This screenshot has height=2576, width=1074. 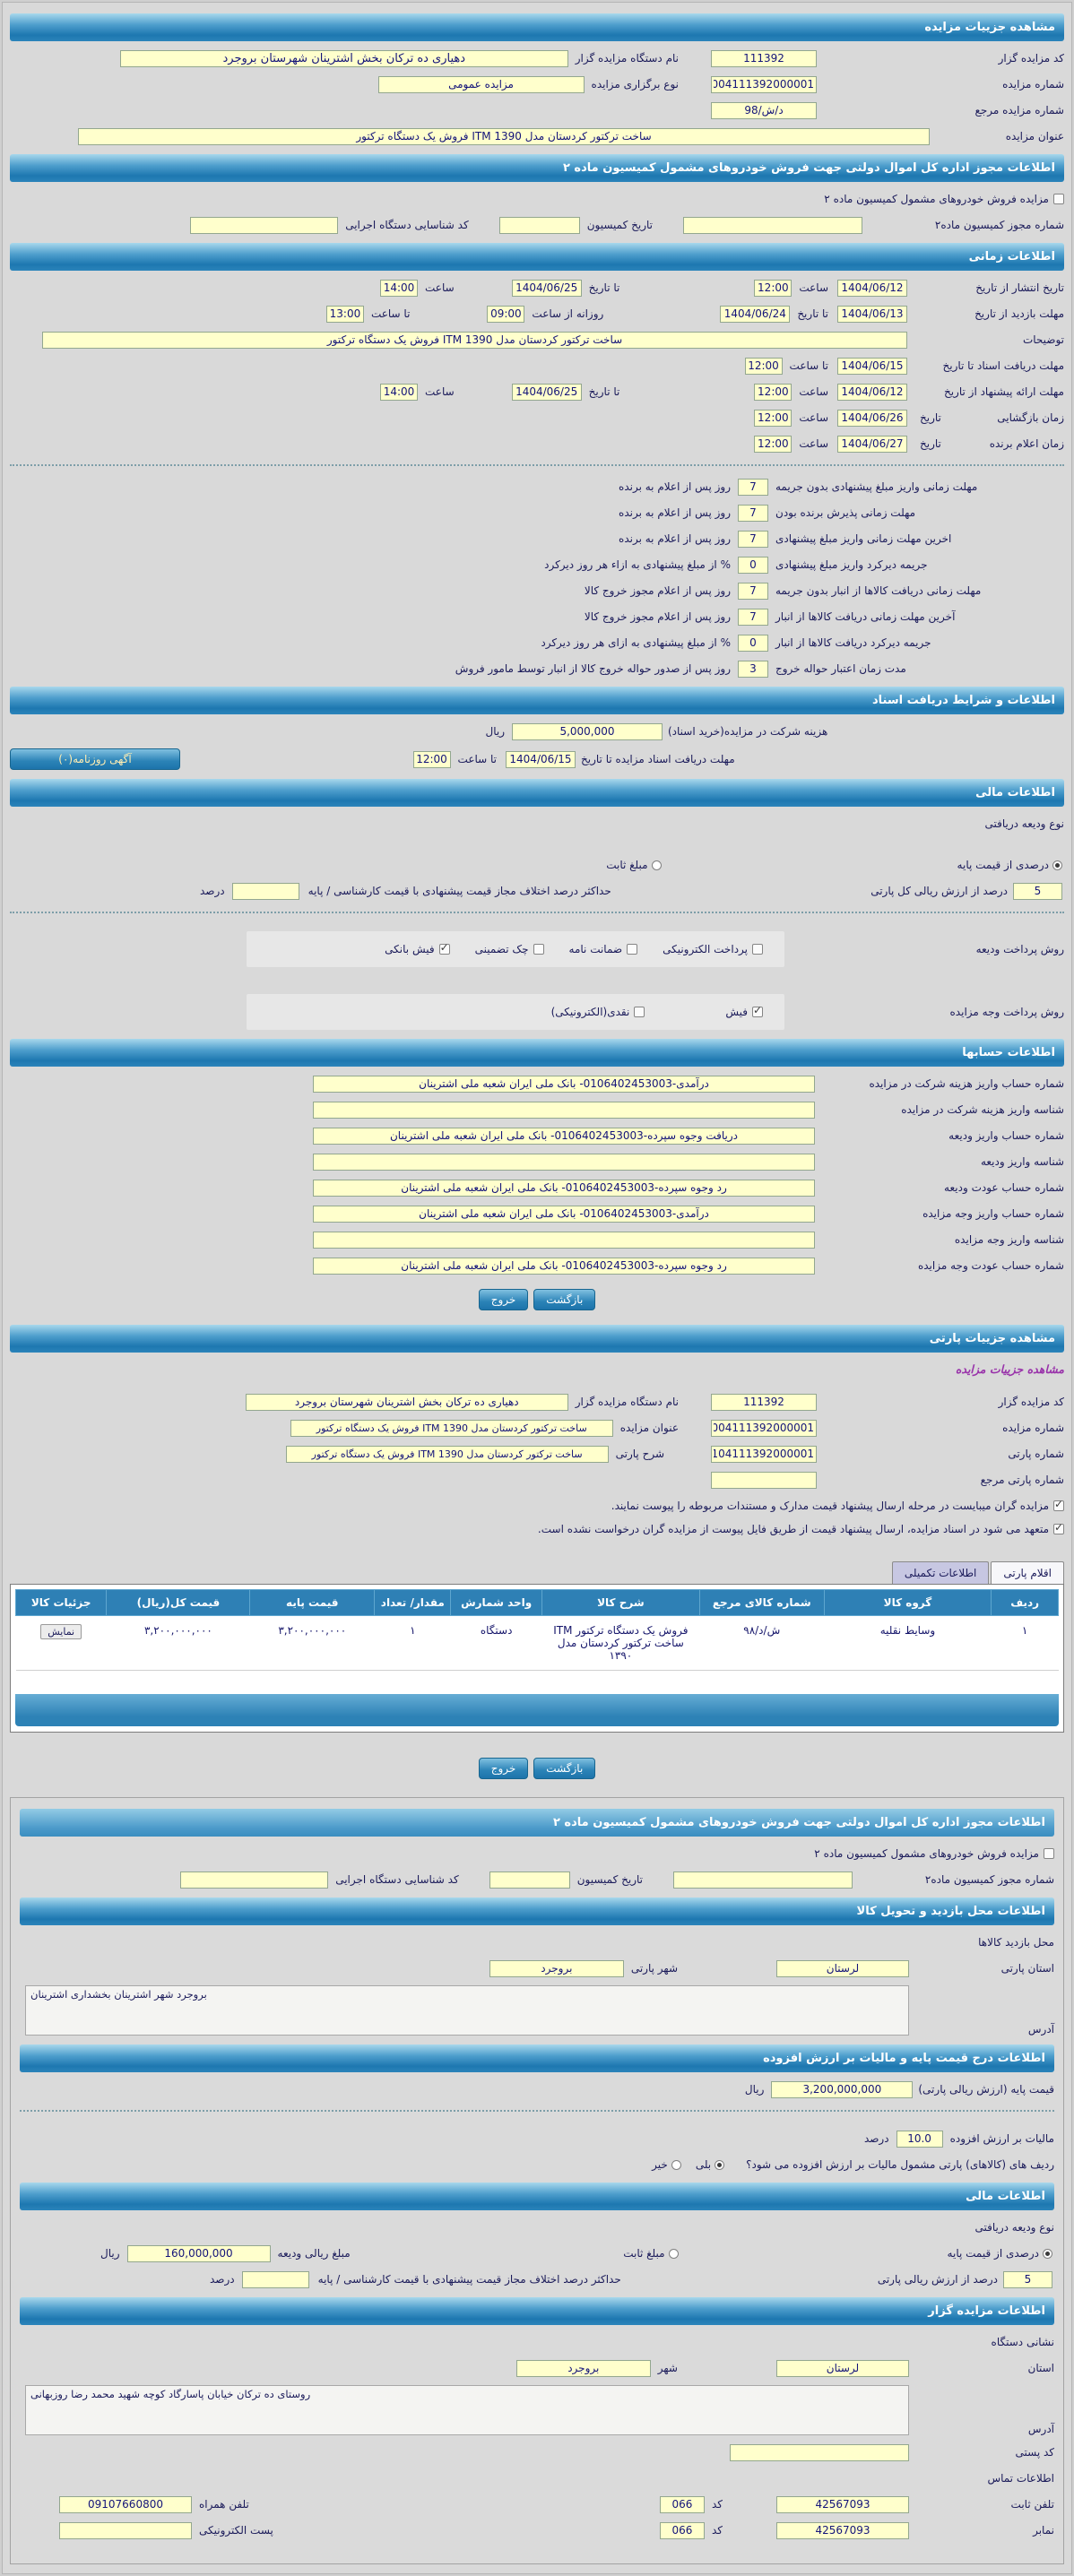 I want to click on description-input, so click(x=474, y=340).